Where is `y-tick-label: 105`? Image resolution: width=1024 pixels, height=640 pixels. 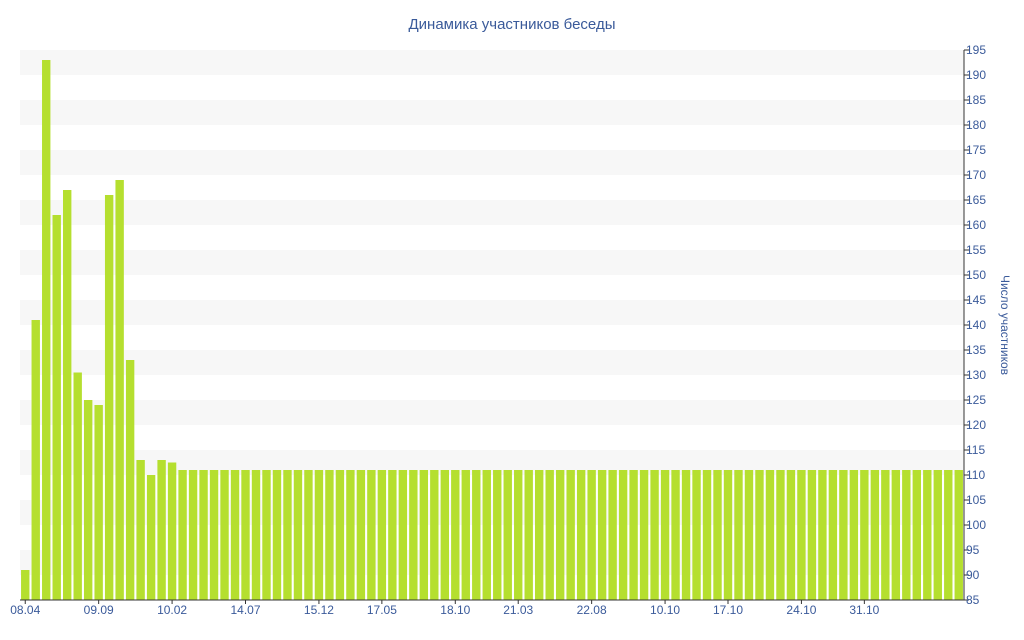
y-tick-label: 105 is located at coordinates (976, 500).